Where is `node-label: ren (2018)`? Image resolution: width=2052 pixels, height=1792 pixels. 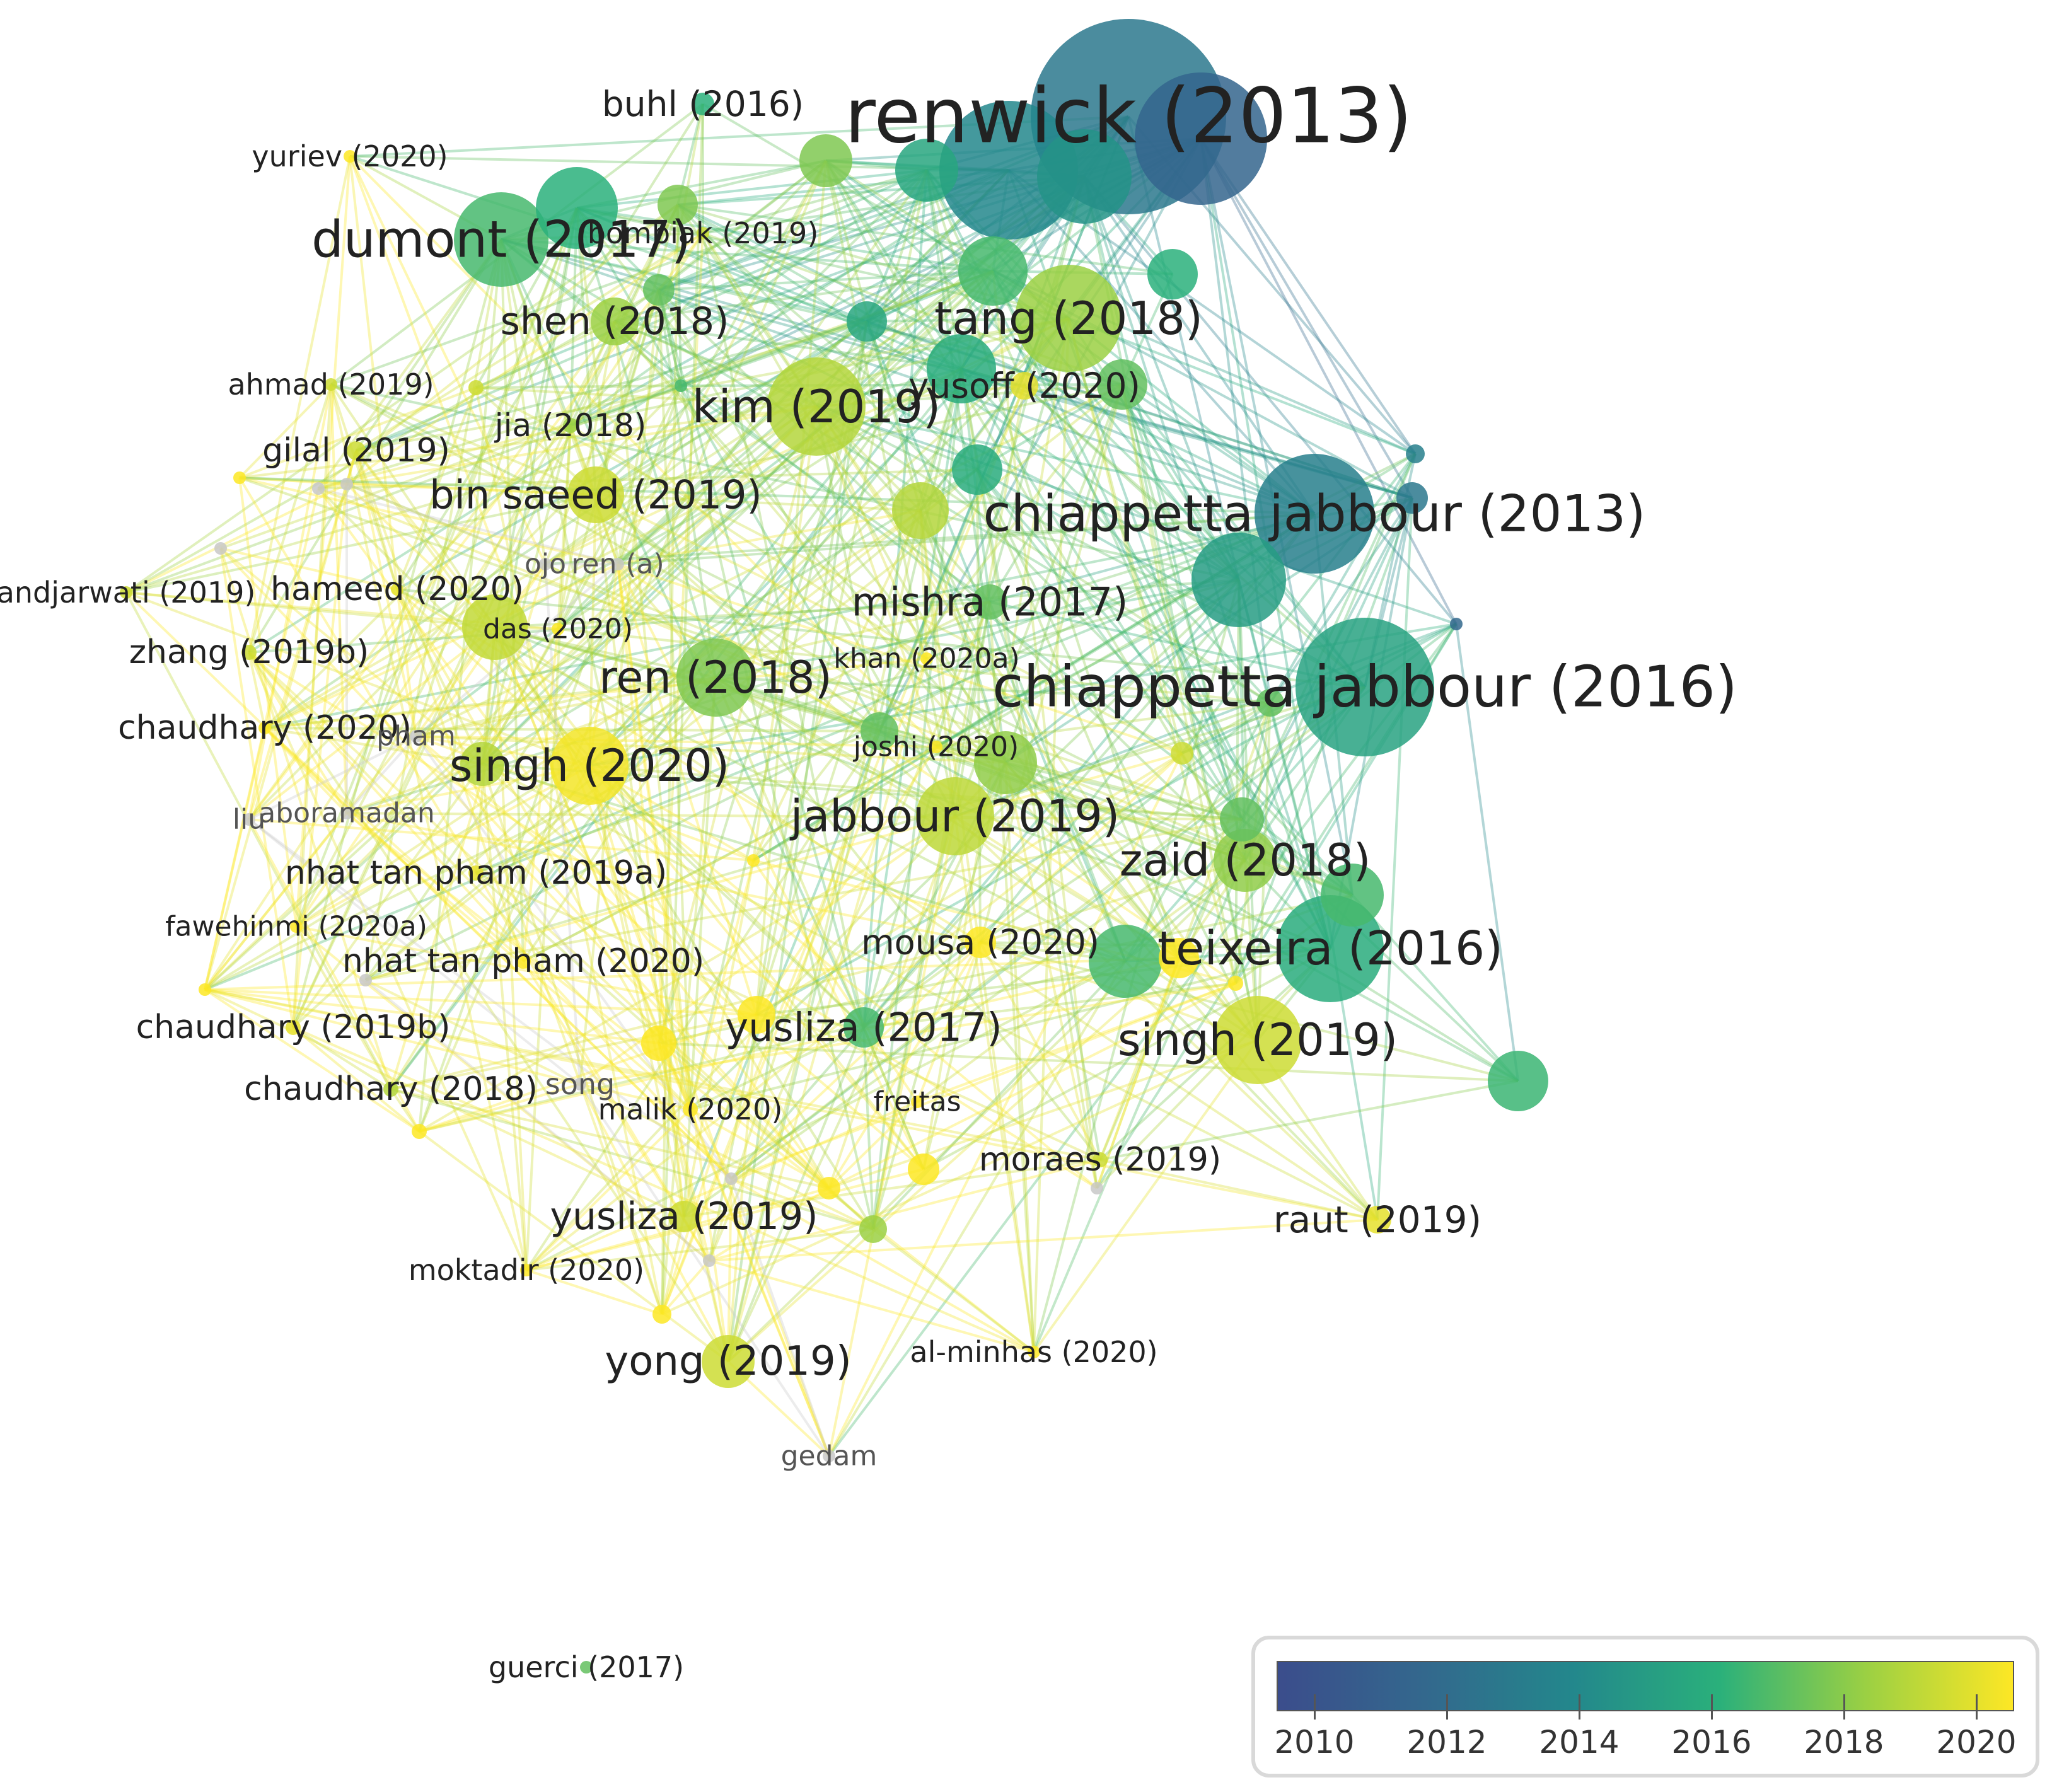 node-label: ren (2018) is located at coordinates (715, 678).